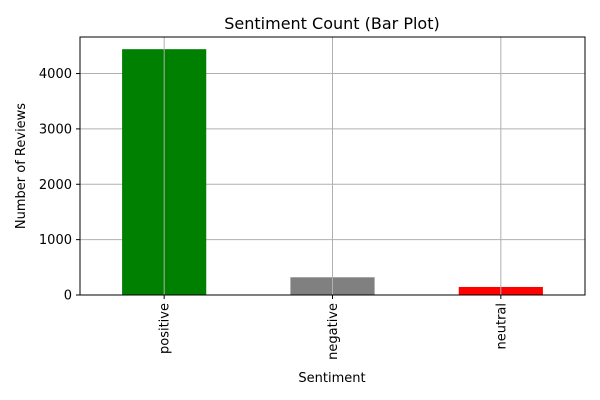 The height and width of the screenshot is (400, 600). Describe the element at coordinates (55, 74) in the screenshot. I see `y-tick-label: 4000` at that location.